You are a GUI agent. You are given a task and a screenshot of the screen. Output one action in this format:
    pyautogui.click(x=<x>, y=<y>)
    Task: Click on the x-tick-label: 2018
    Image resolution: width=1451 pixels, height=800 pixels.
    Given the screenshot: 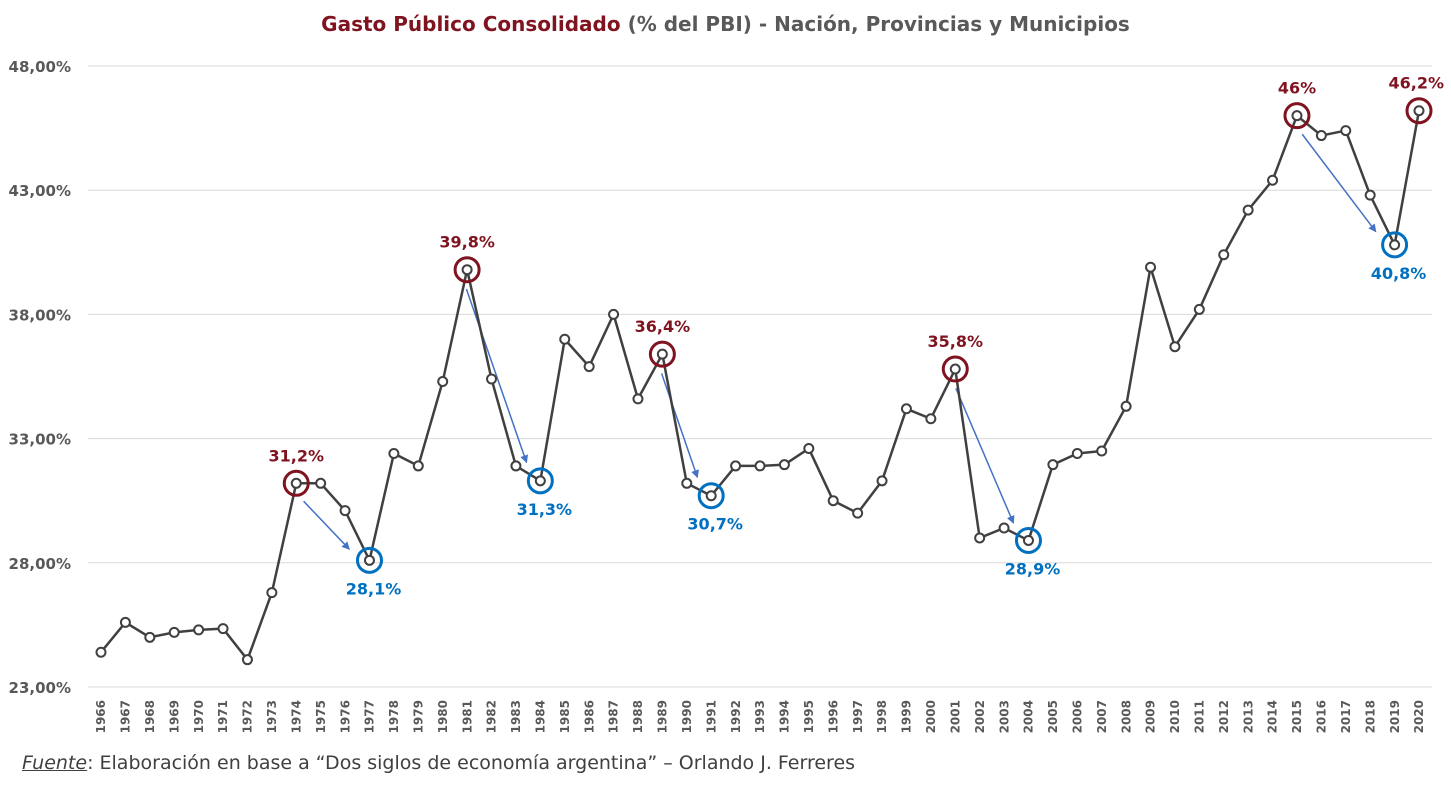 What is the action you would take?
    pyautogui.click(x=1370, y=716)
    